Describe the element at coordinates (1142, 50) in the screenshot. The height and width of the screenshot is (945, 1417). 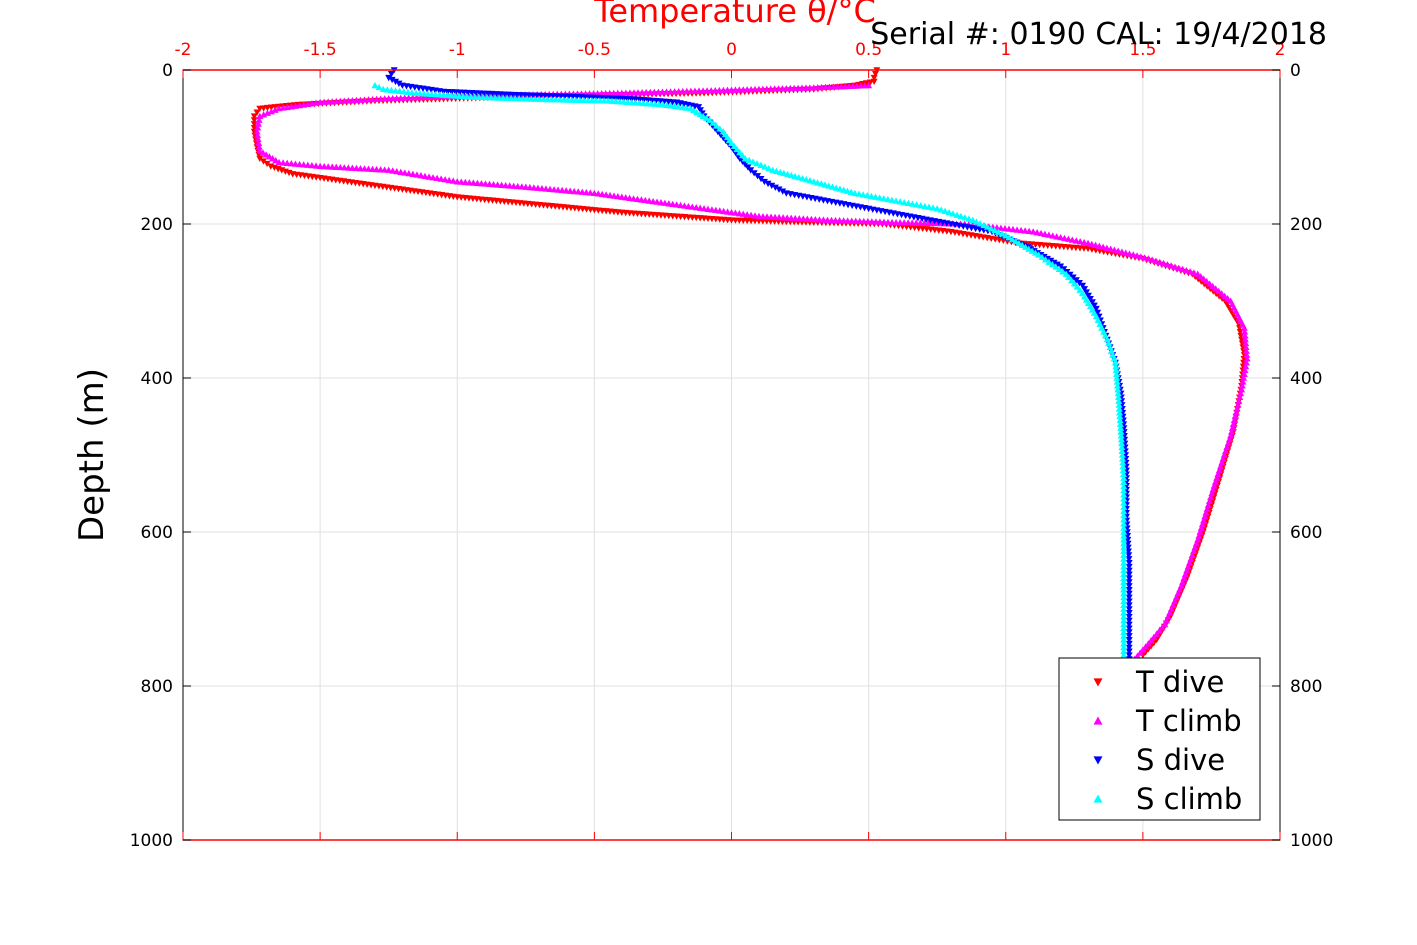
I see `x-tick-label: 1.5` at that location.